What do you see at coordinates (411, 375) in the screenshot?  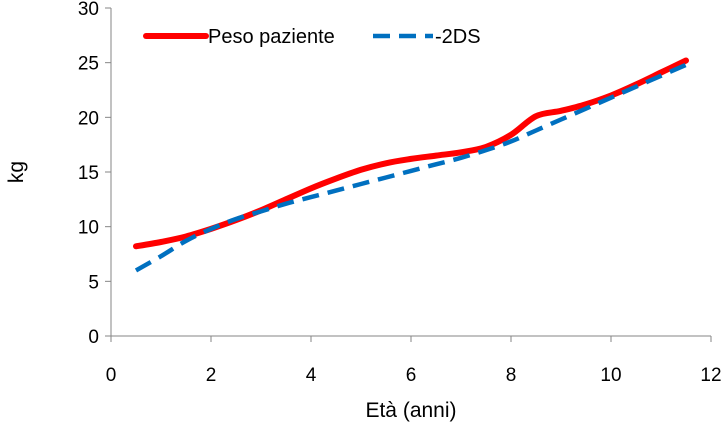 I see `x-tick-label: 6` at bounding box center [411, 375].